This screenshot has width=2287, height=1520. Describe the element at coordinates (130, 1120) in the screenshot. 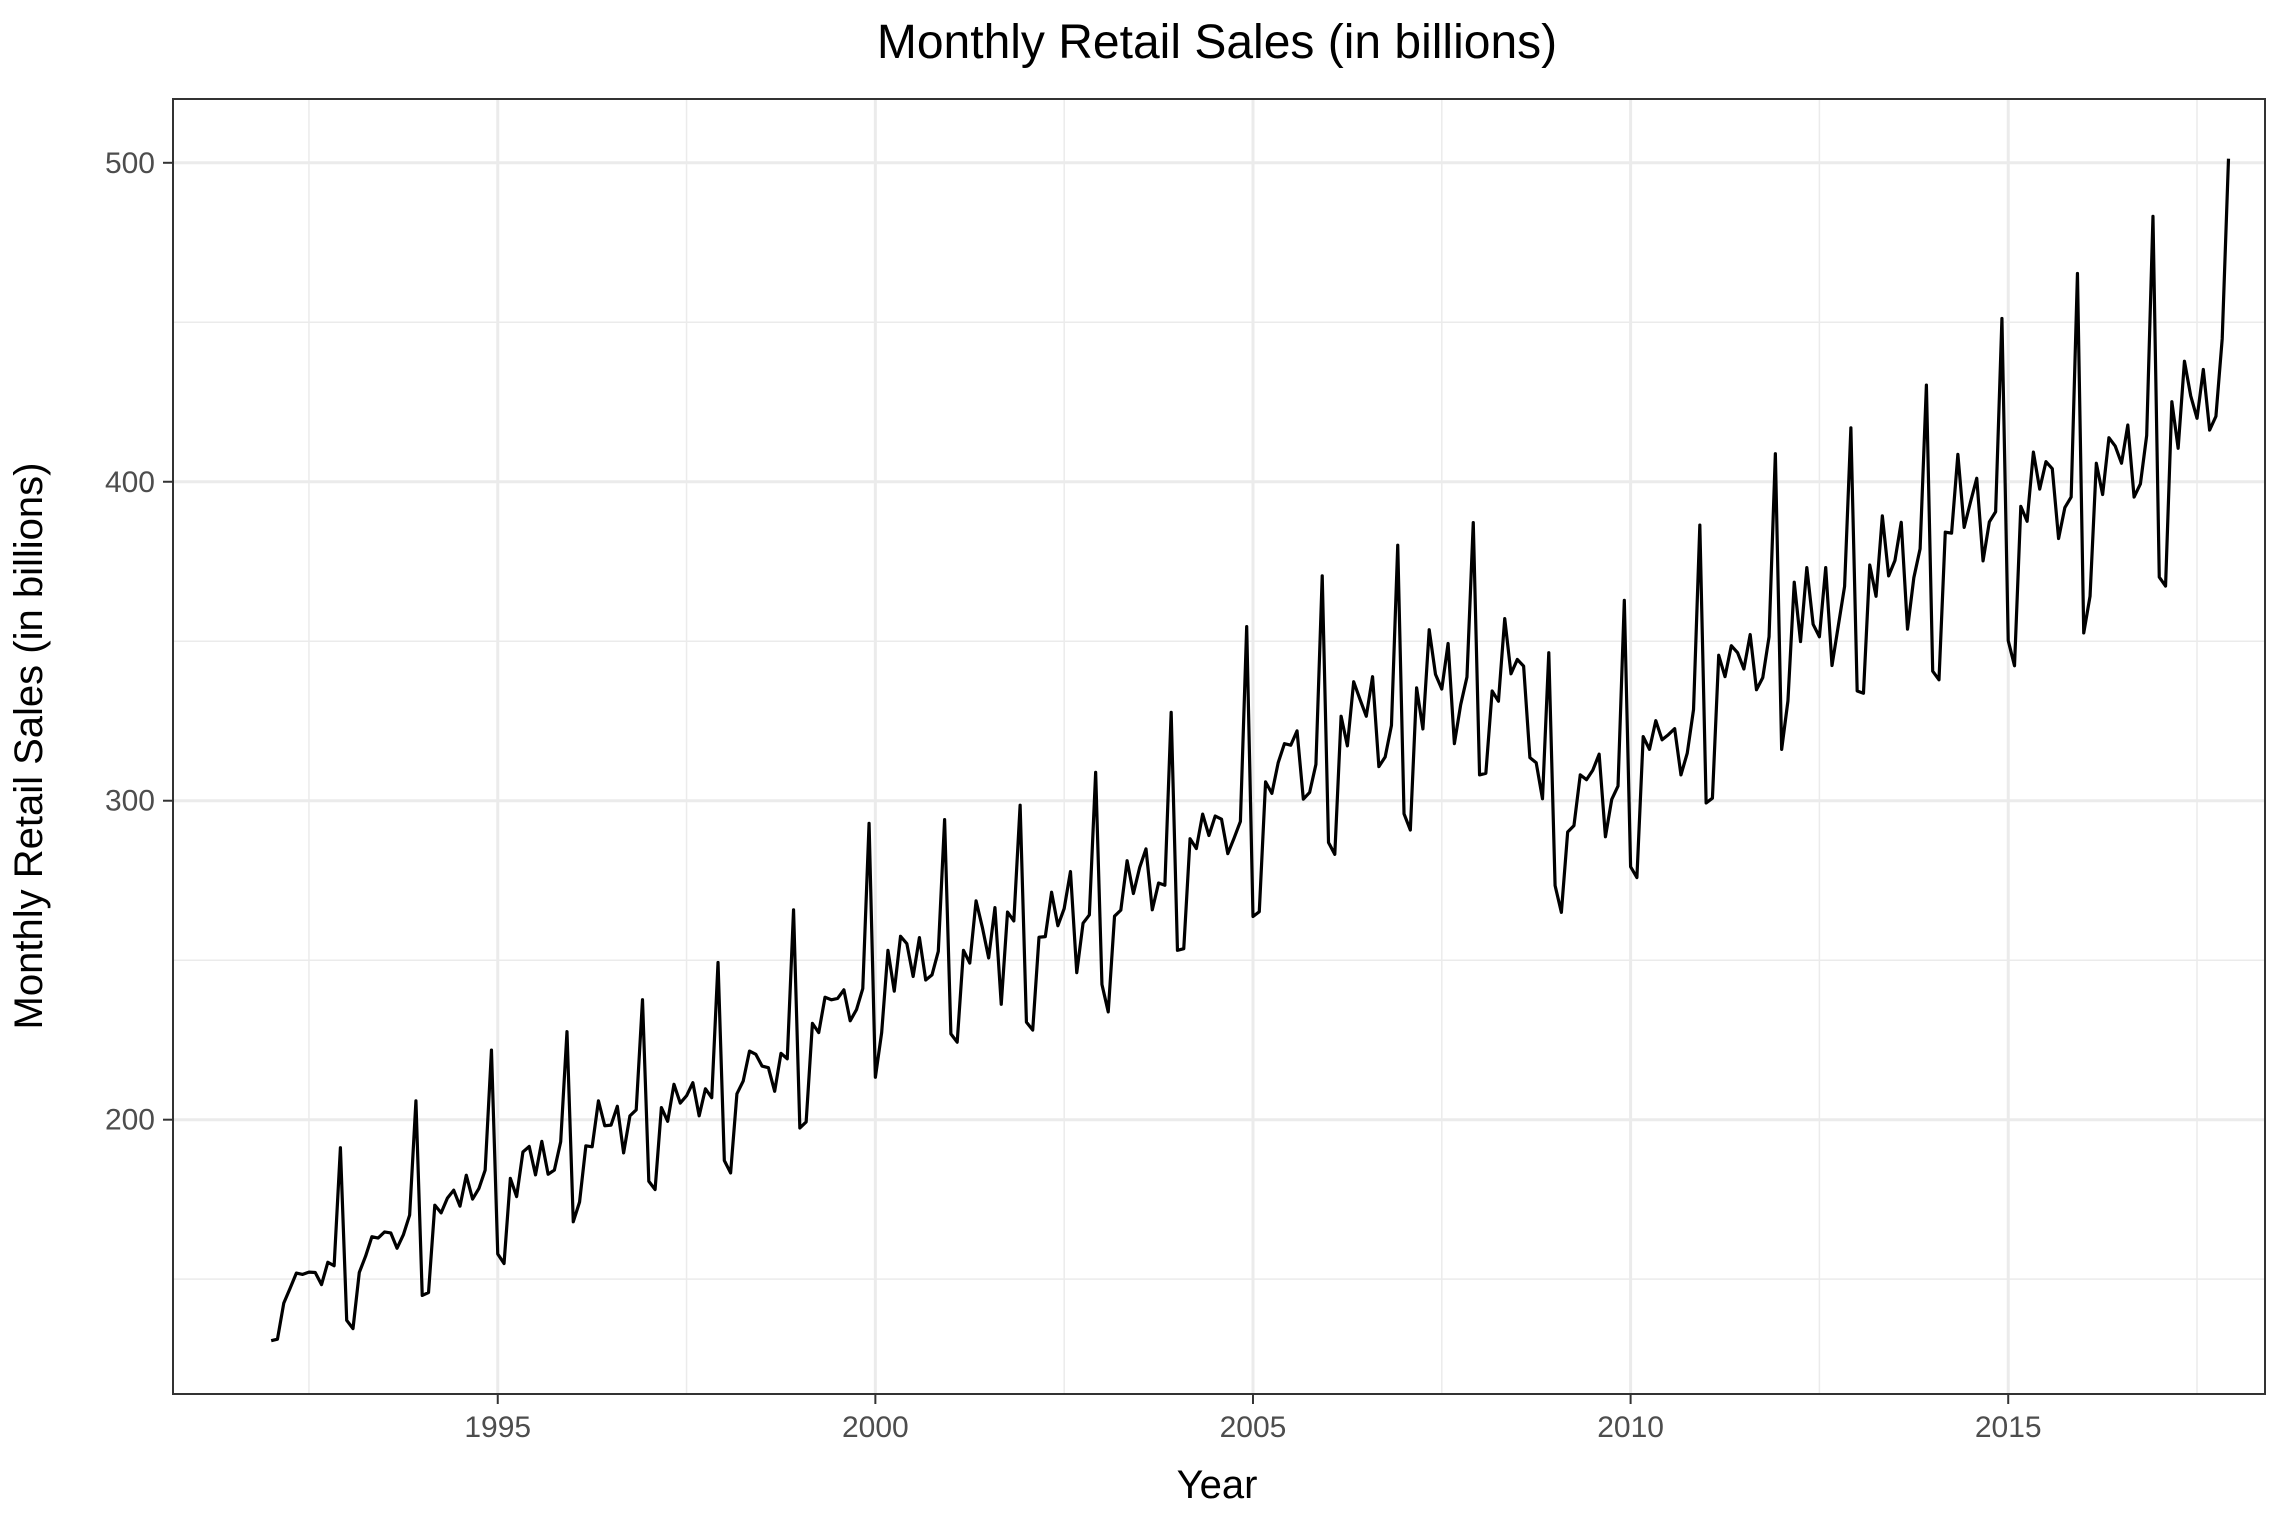

I see `y-tick-label: 200` at that location.